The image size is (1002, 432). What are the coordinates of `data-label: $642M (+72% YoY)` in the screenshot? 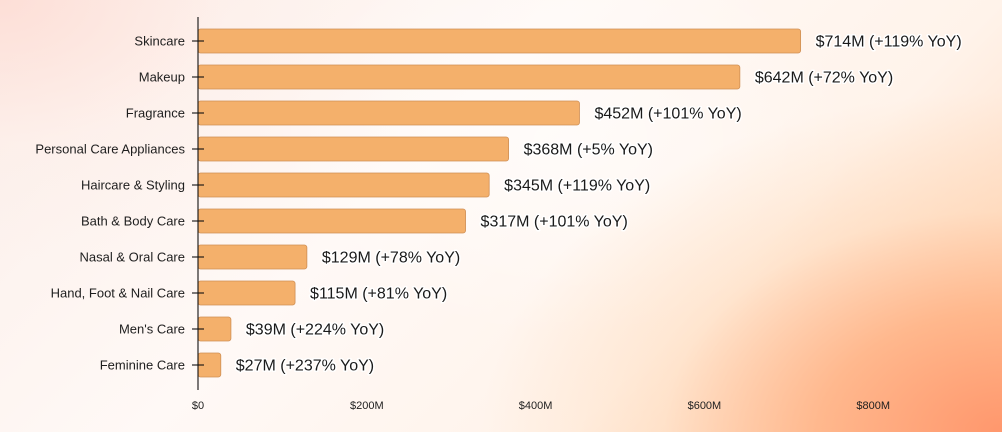 It's located at (824, 78).